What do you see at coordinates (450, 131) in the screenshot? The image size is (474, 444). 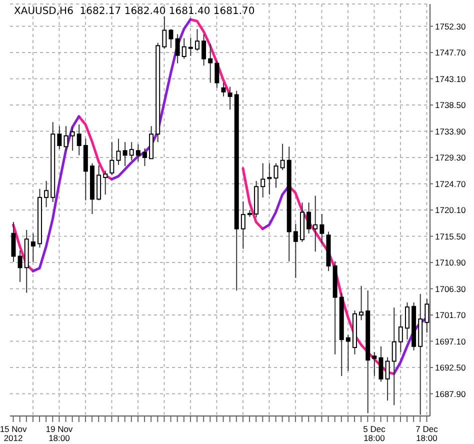 I see `y-tick-label: 1733.90` at bounding box center [450, 131].